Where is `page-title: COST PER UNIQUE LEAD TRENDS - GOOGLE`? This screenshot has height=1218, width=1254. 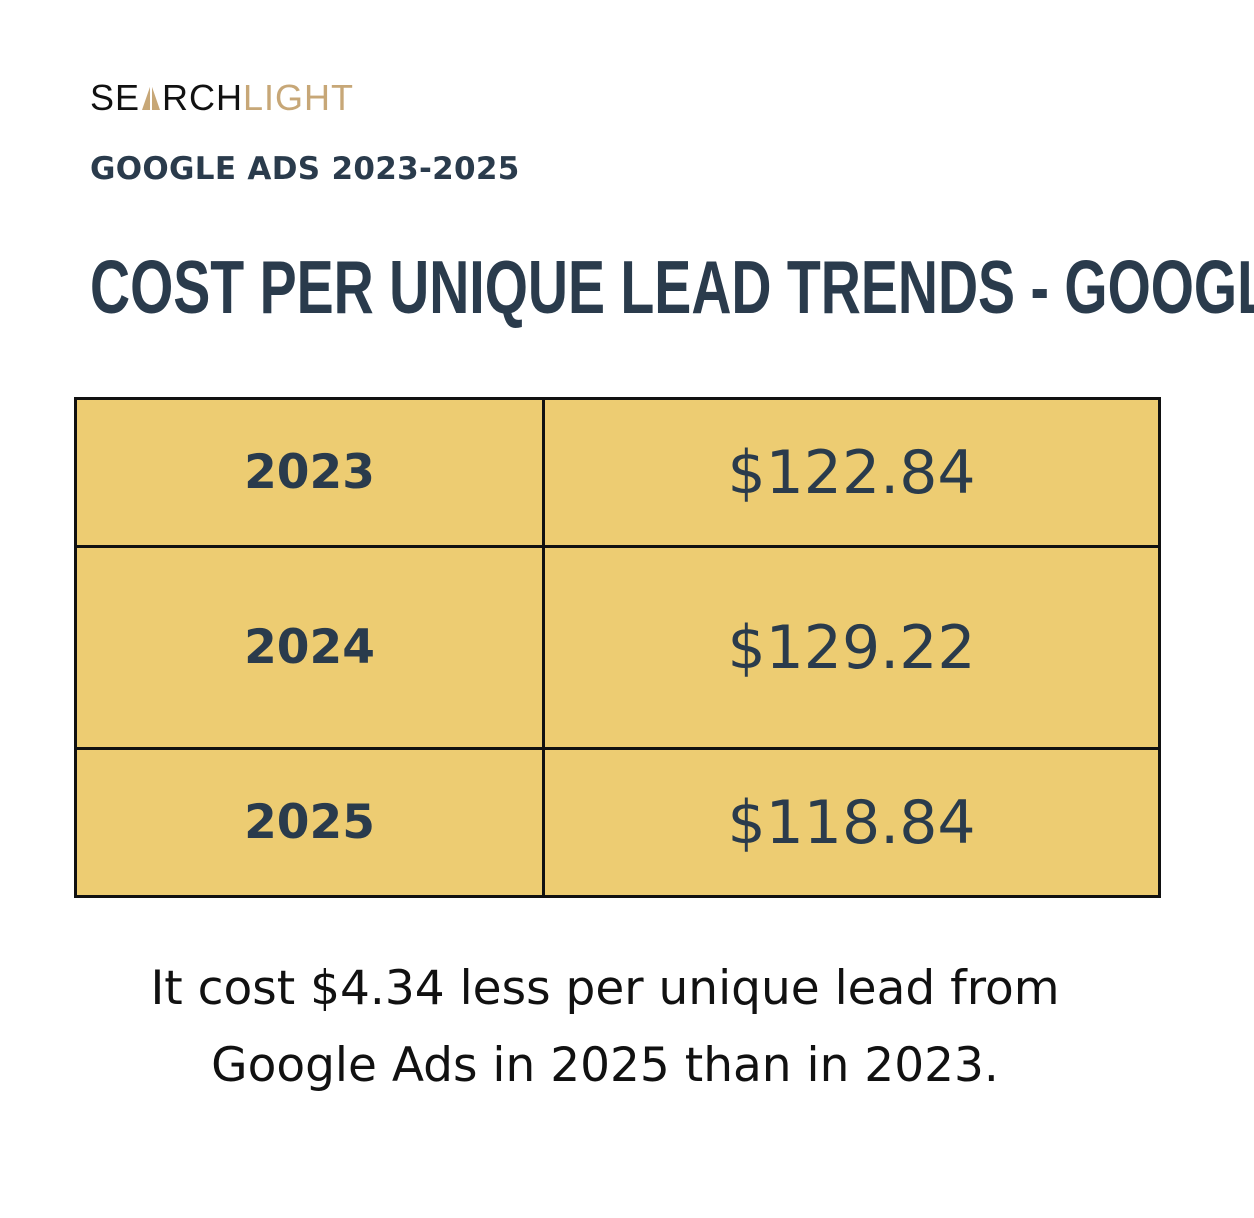
page-title: COST PER UNIQUE LEAD TRENDS - GOOGLE is located at coordinates (672, 287).